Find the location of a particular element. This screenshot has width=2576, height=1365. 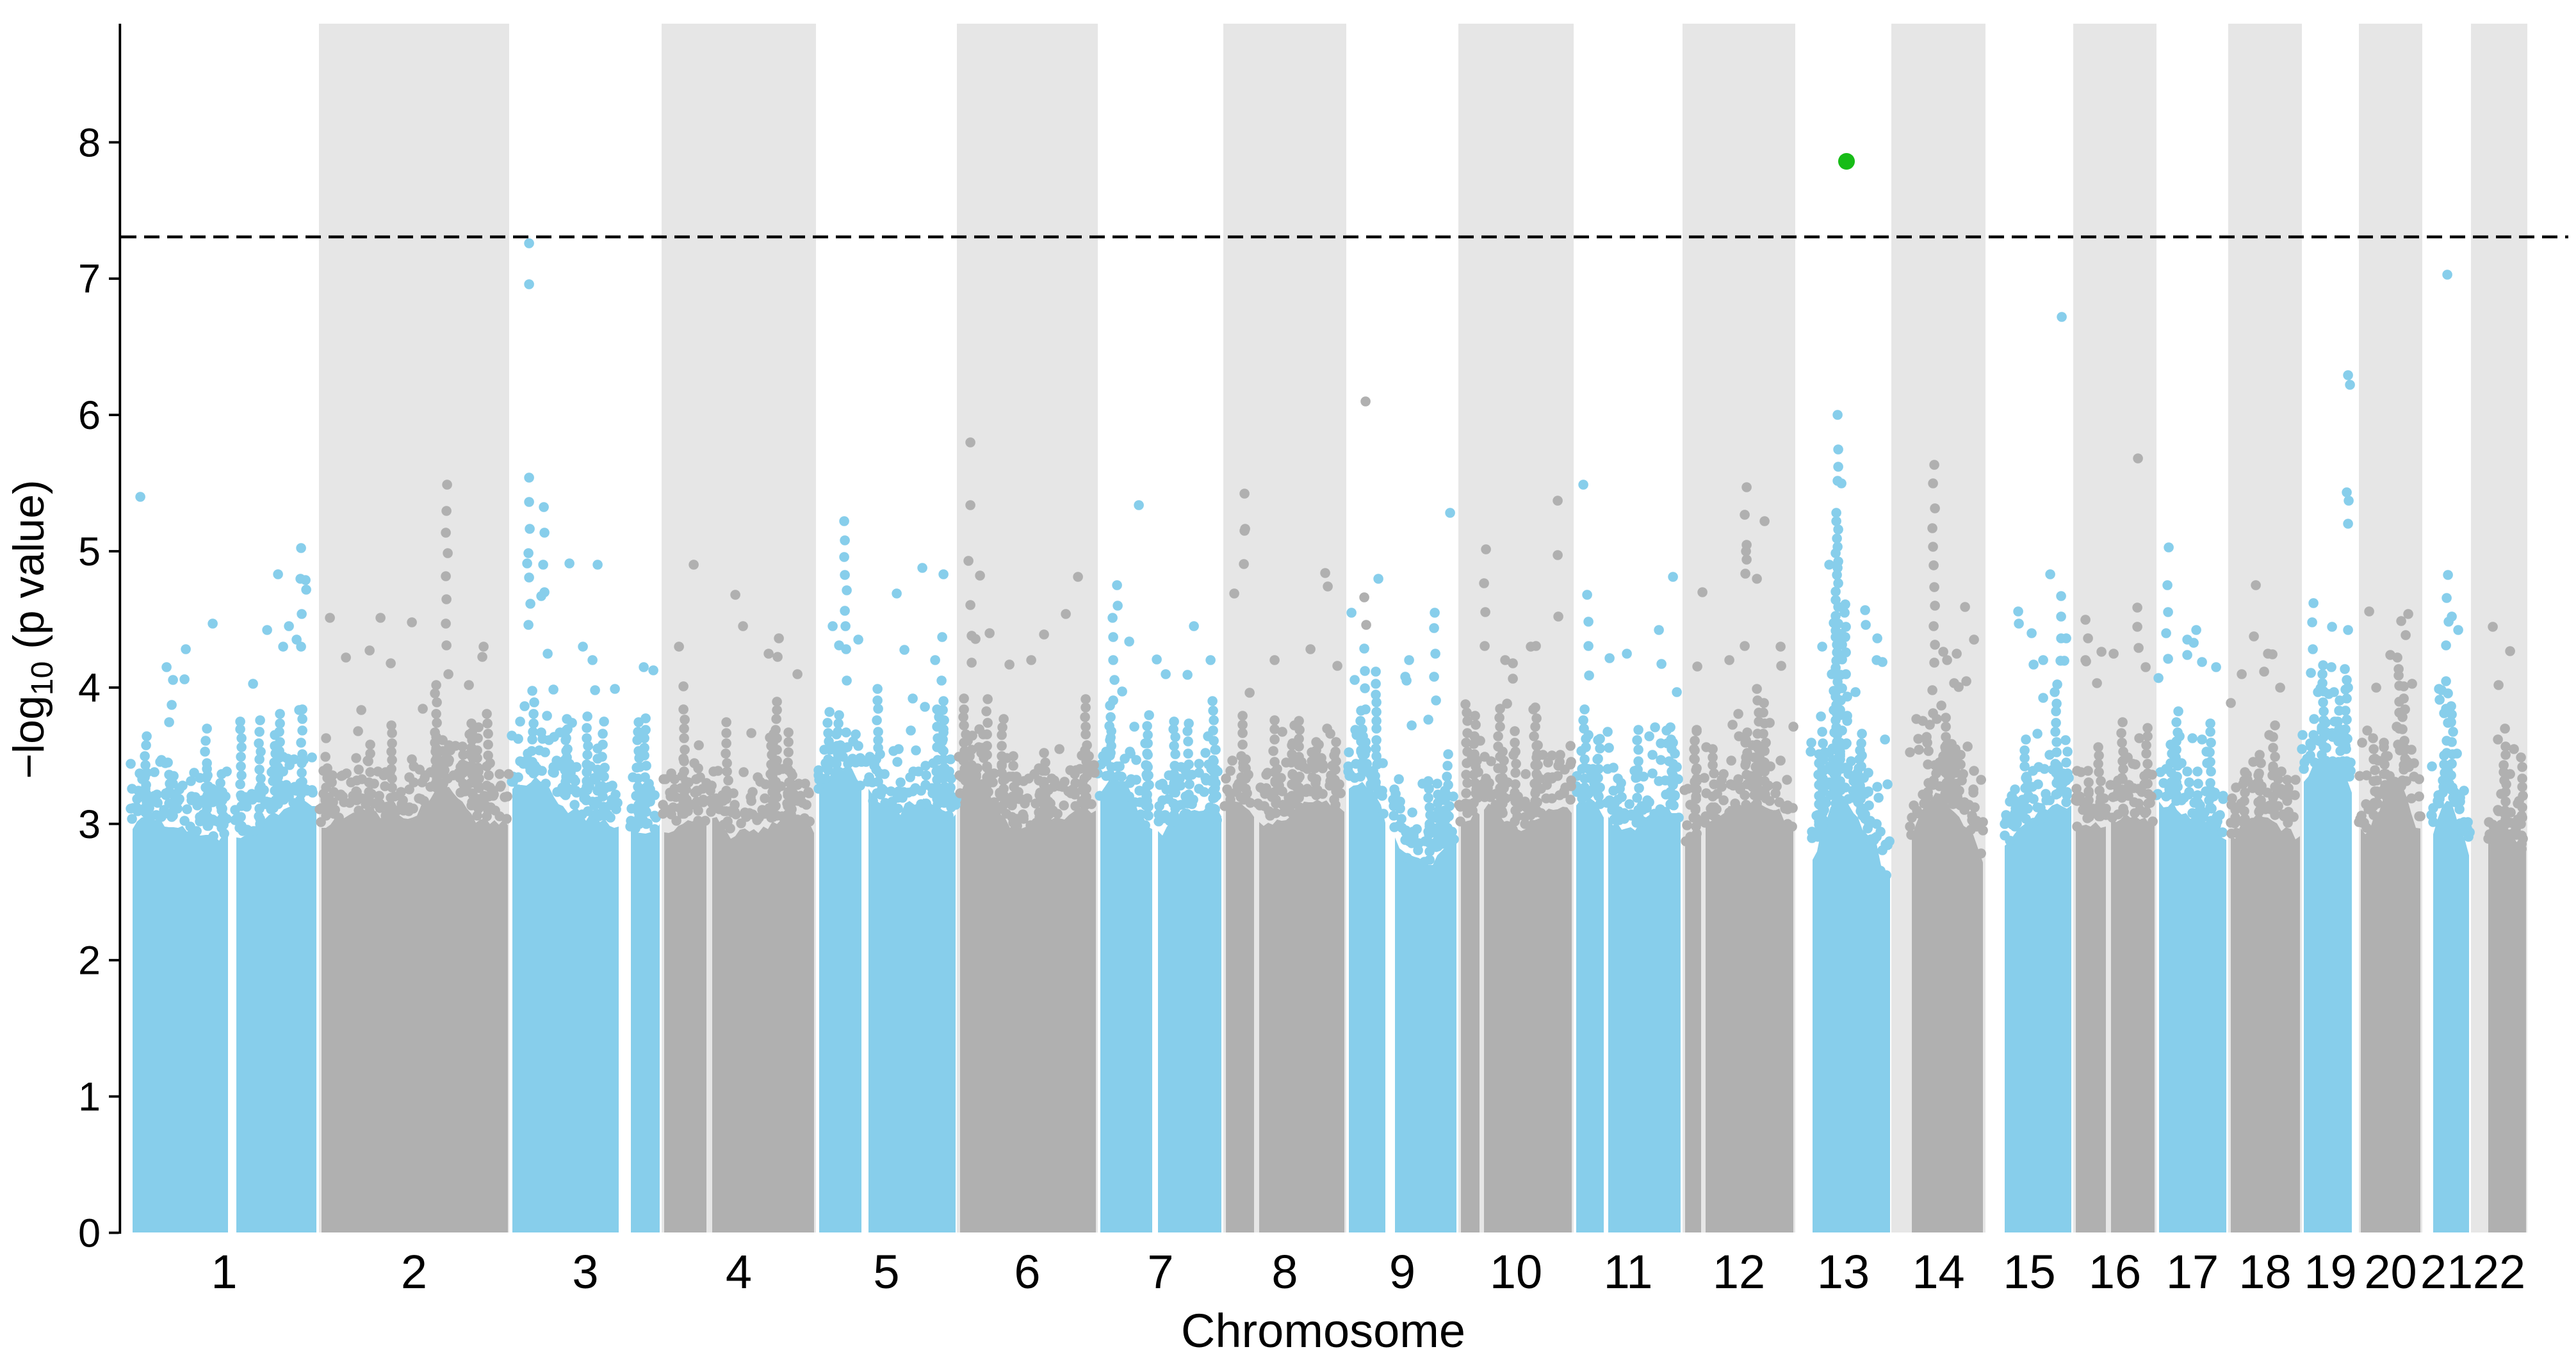

svg-text: 0 is located at coordinates (89, 1233).